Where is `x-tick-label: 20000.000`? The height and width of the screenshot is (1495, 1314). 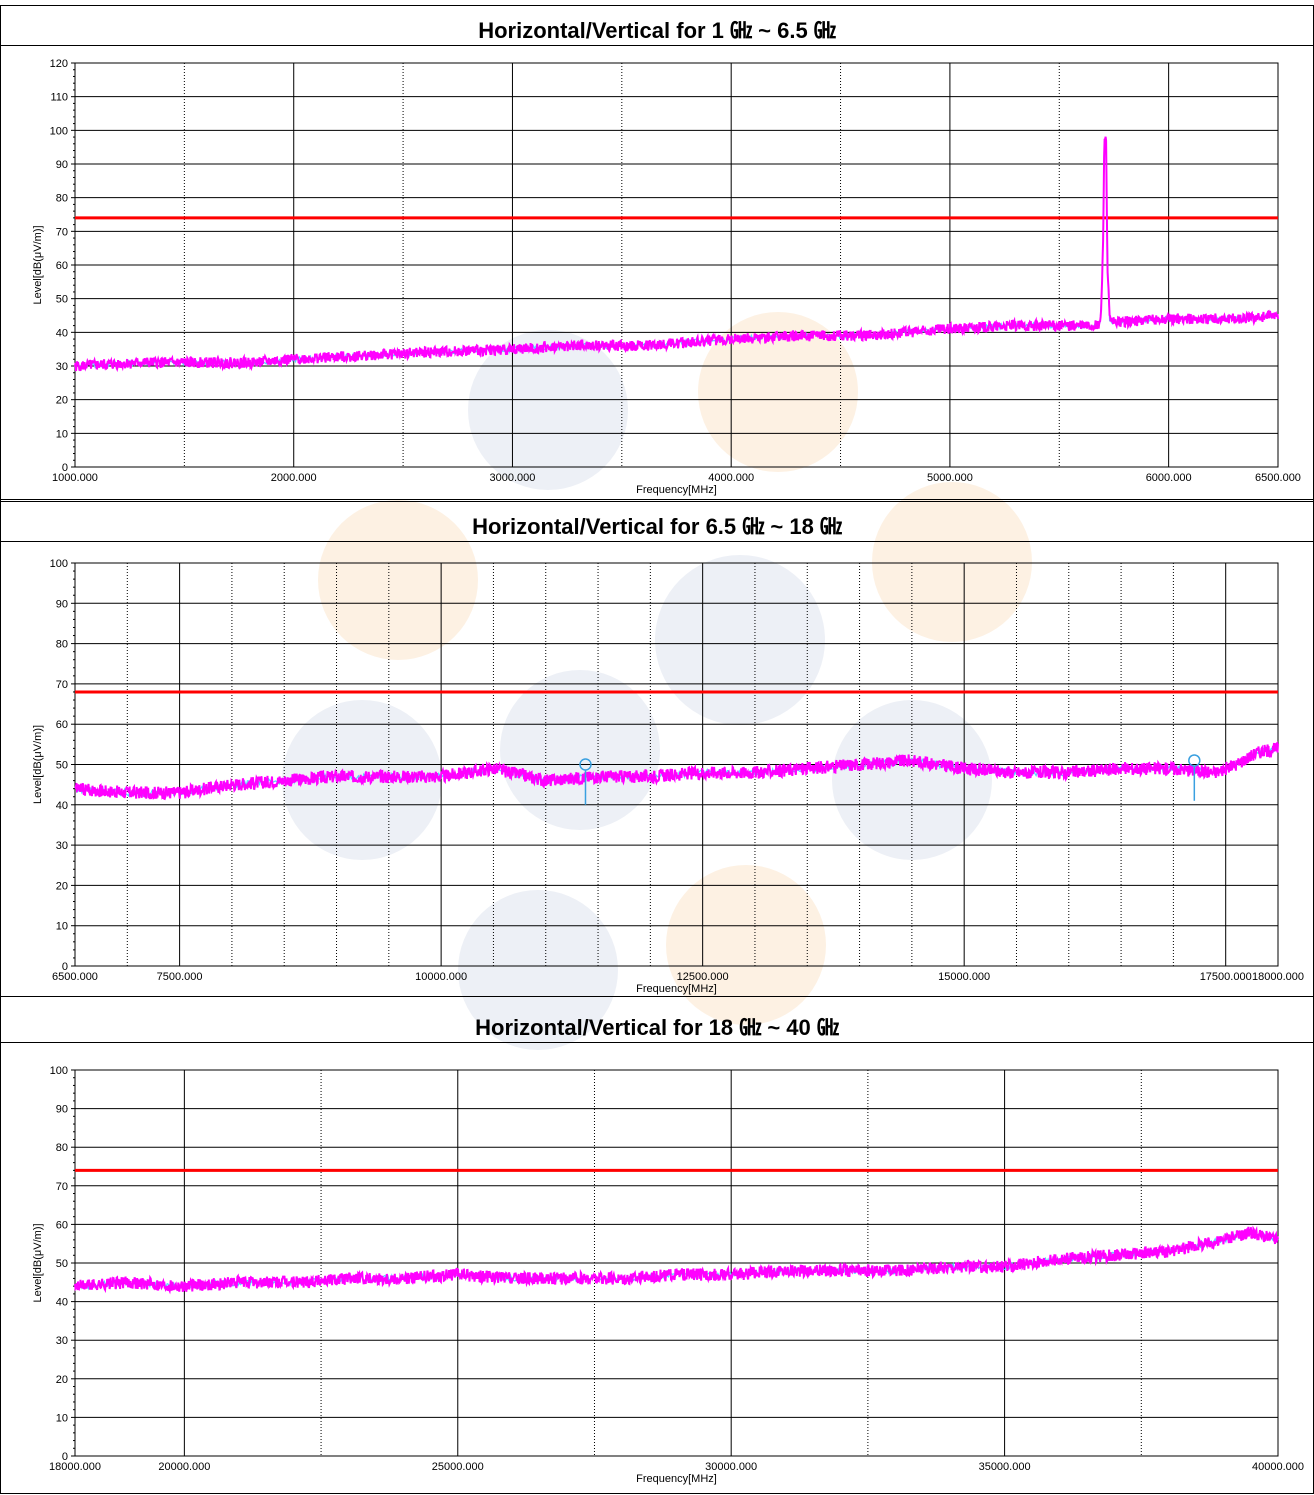 x-tick-label: 20000.000 is located at coordinates (184, 1467).